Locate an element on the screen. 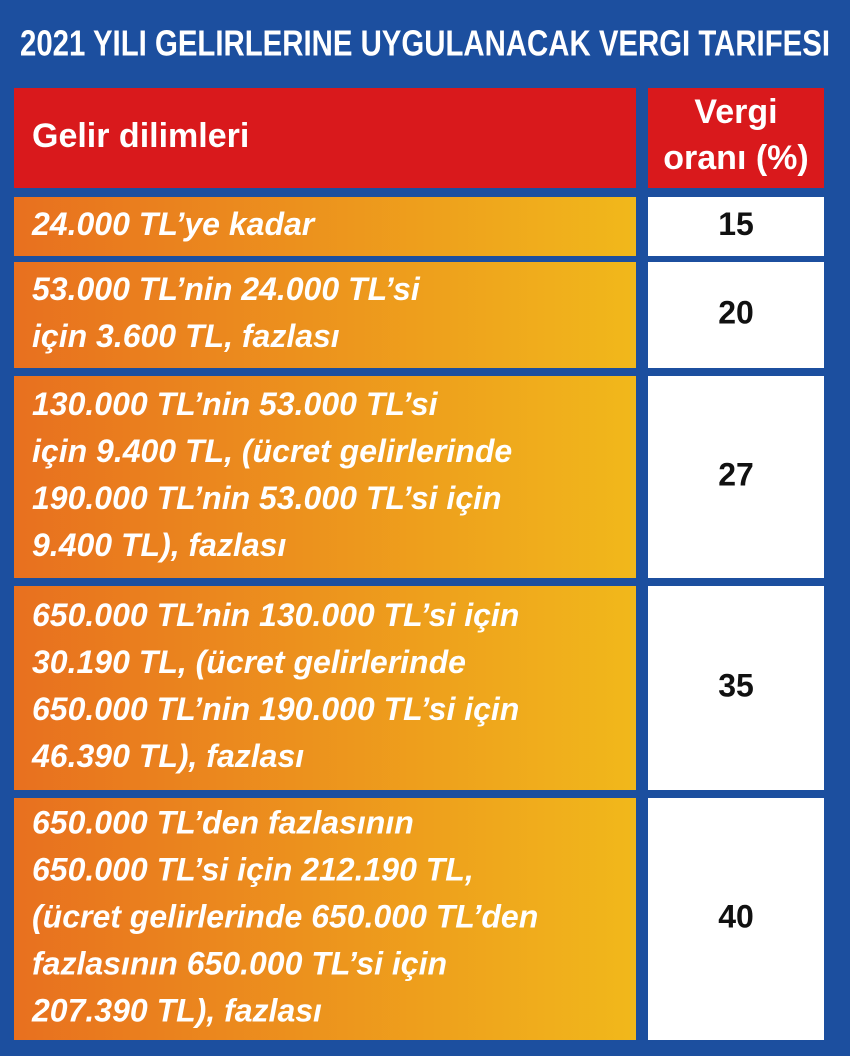 The image size is (850, 1056). bracket-line: için 9.400 TL, (ücret gelirlerinde is located at coordinates (272, 451).